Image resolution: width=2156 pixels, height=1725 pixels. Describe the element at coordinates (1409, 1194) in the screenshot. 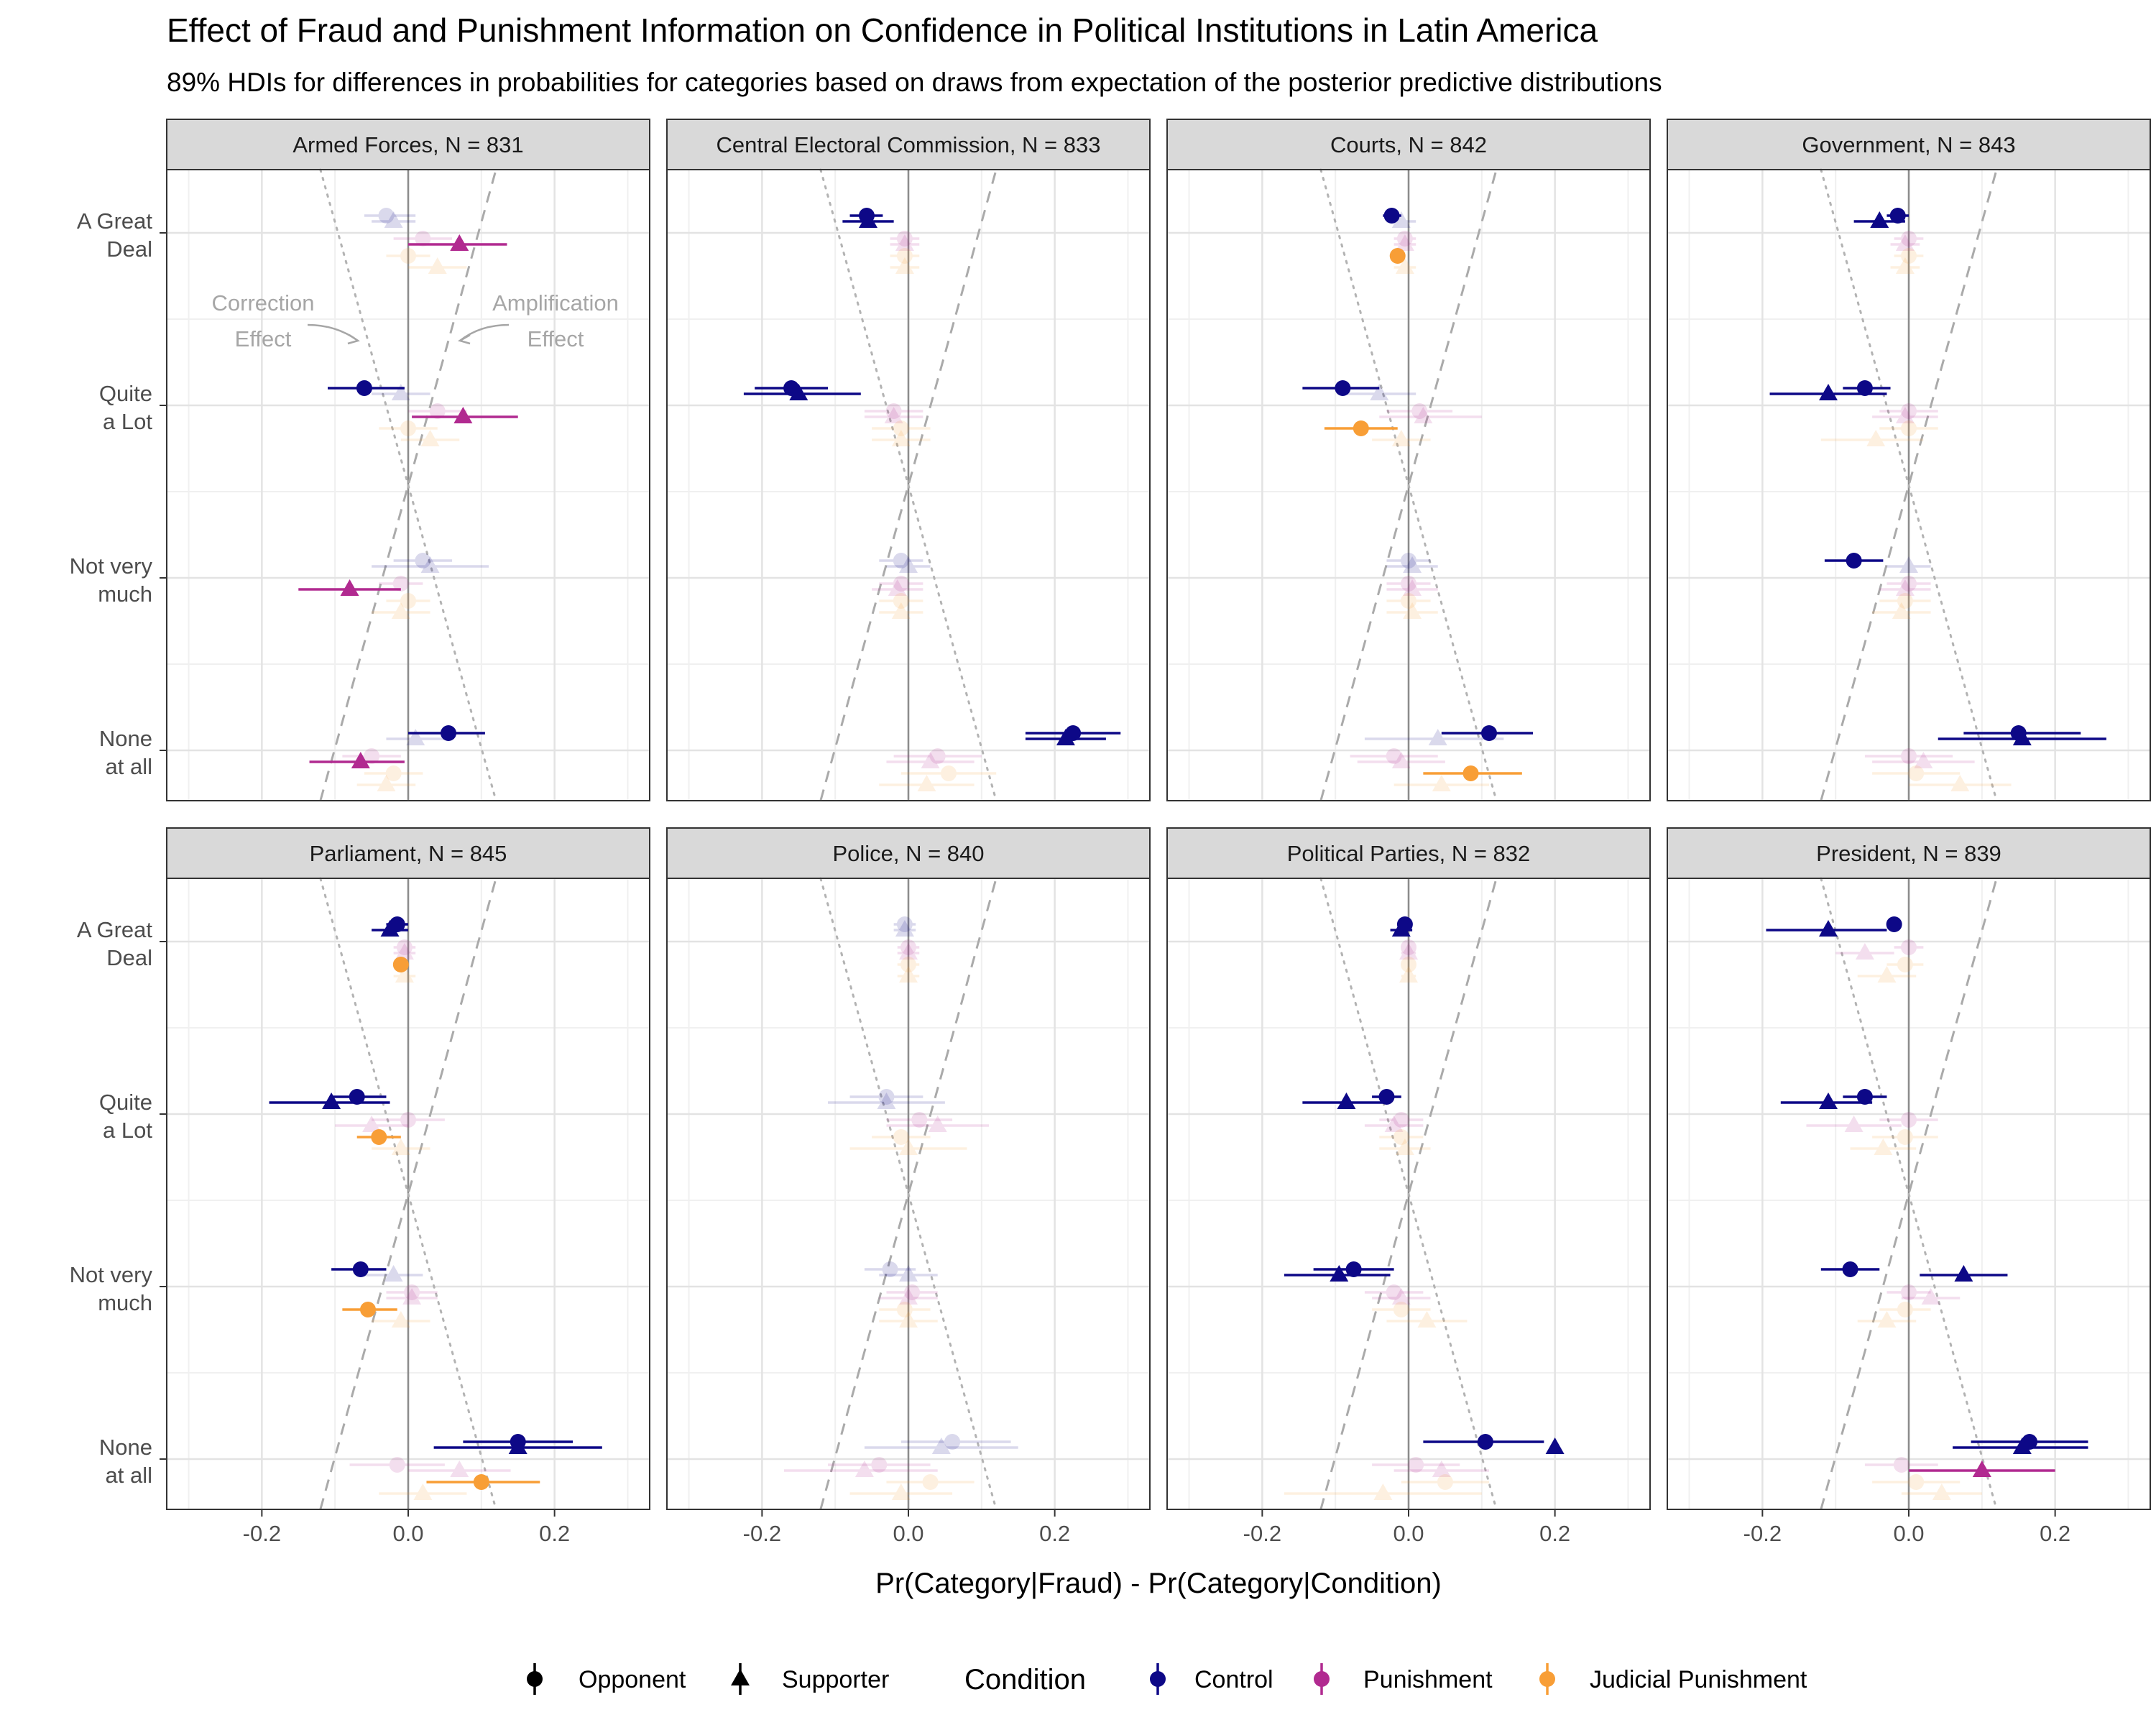

I see `correction-reference-line` at that location.